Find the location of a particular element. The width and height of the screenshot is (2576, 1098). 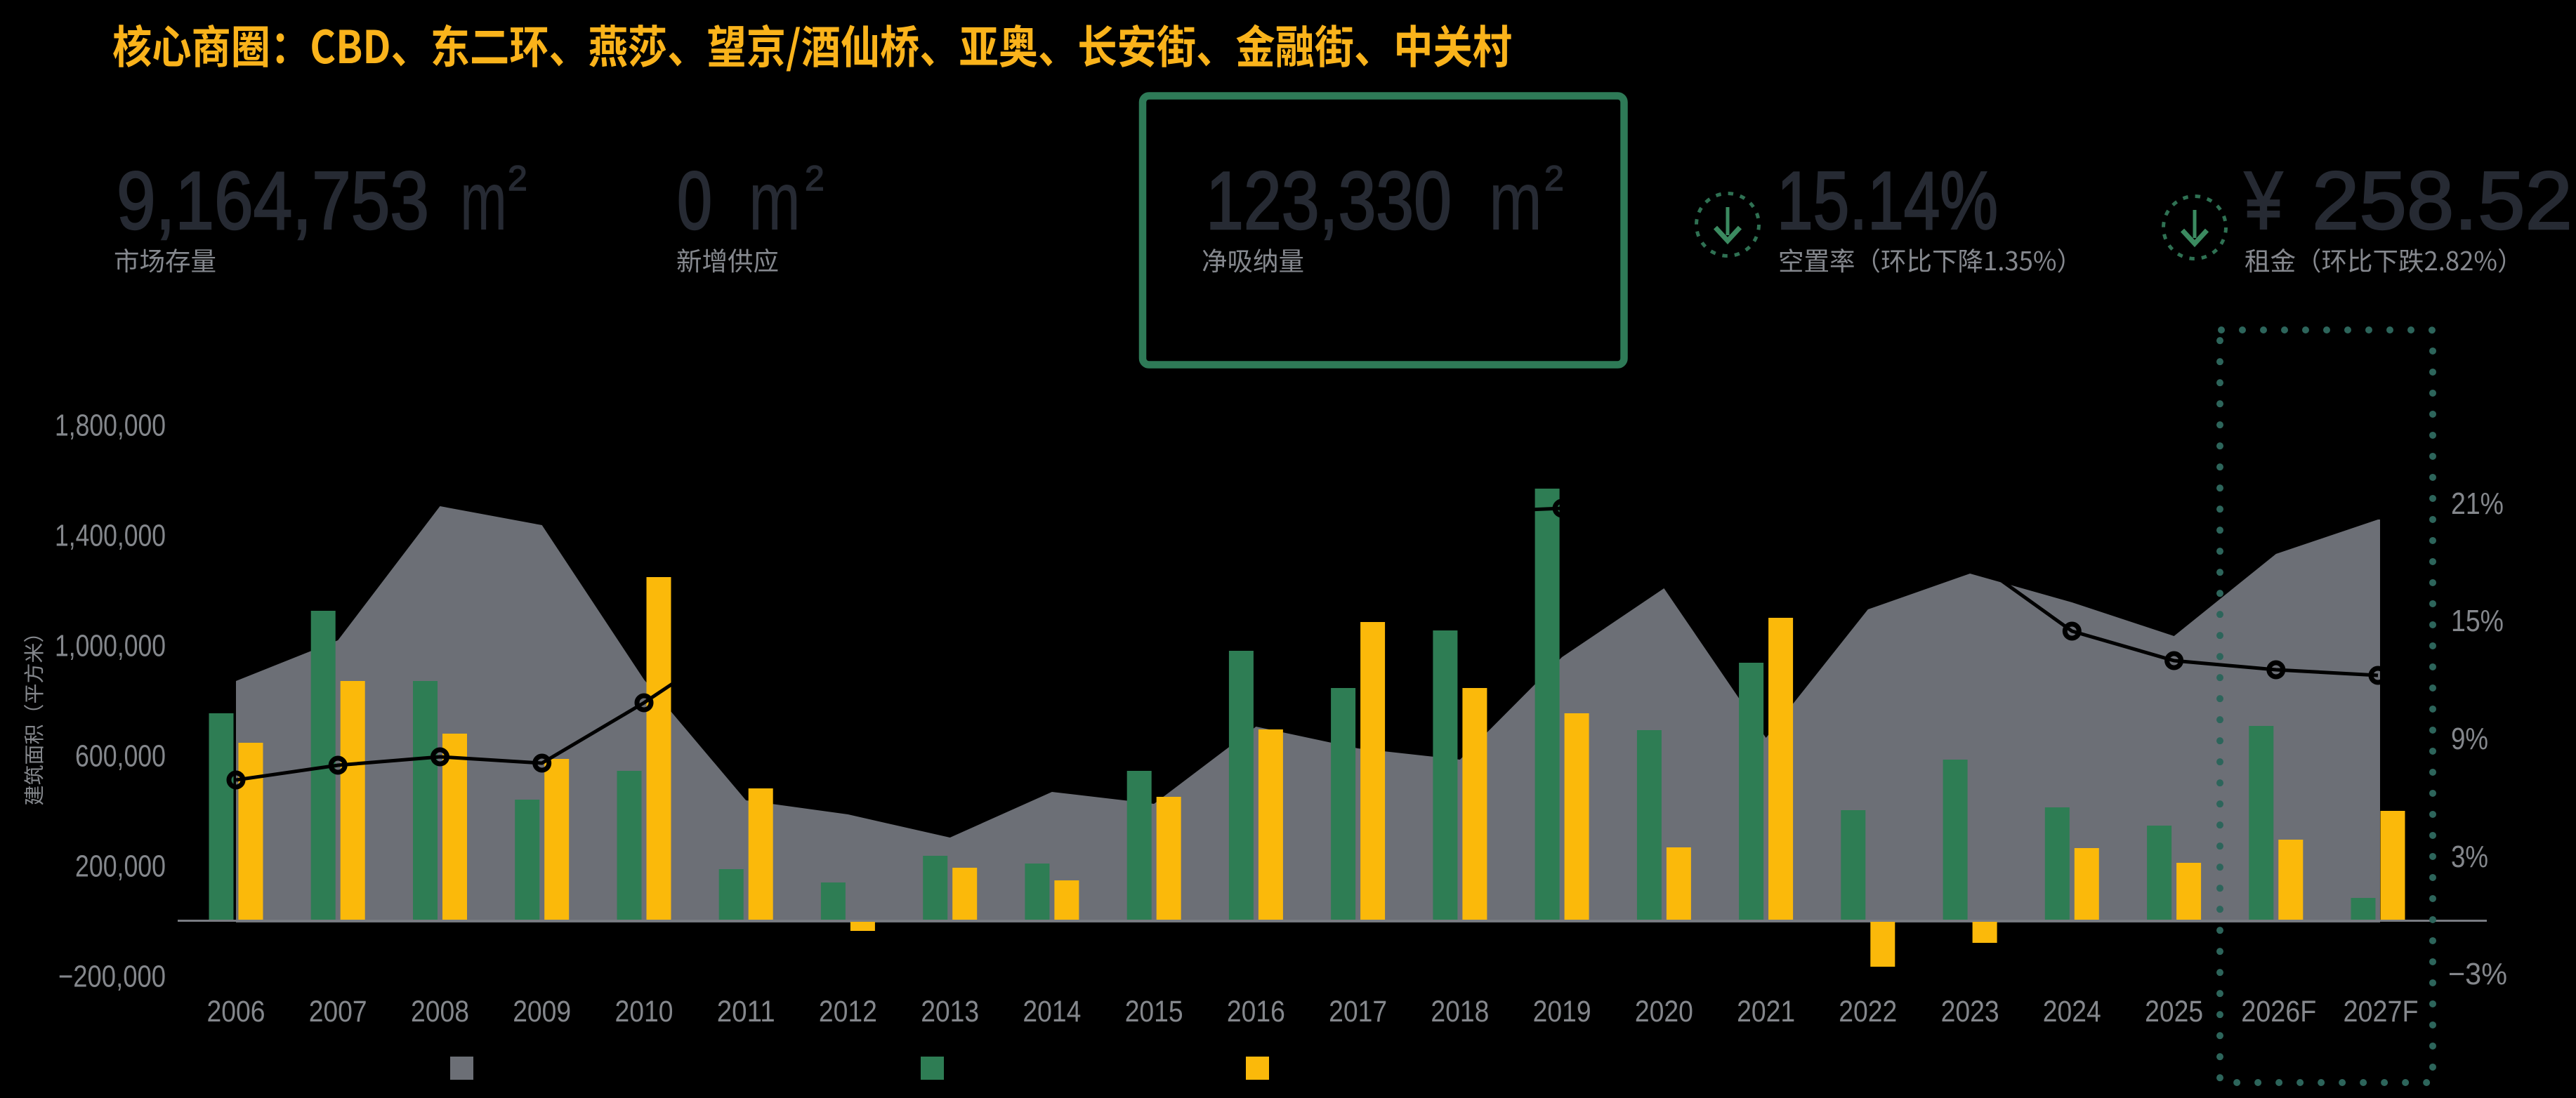

svg-text: 2025 is located at coordinates (2174, 1012).